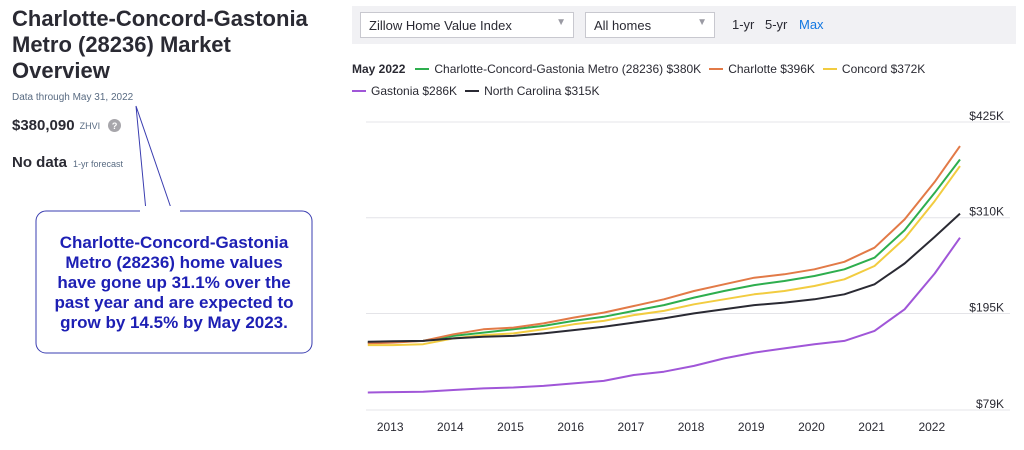 The image size is (1024, 450). I want to click on data-through-date: Data through May 31, 2022, so click(73, 97).